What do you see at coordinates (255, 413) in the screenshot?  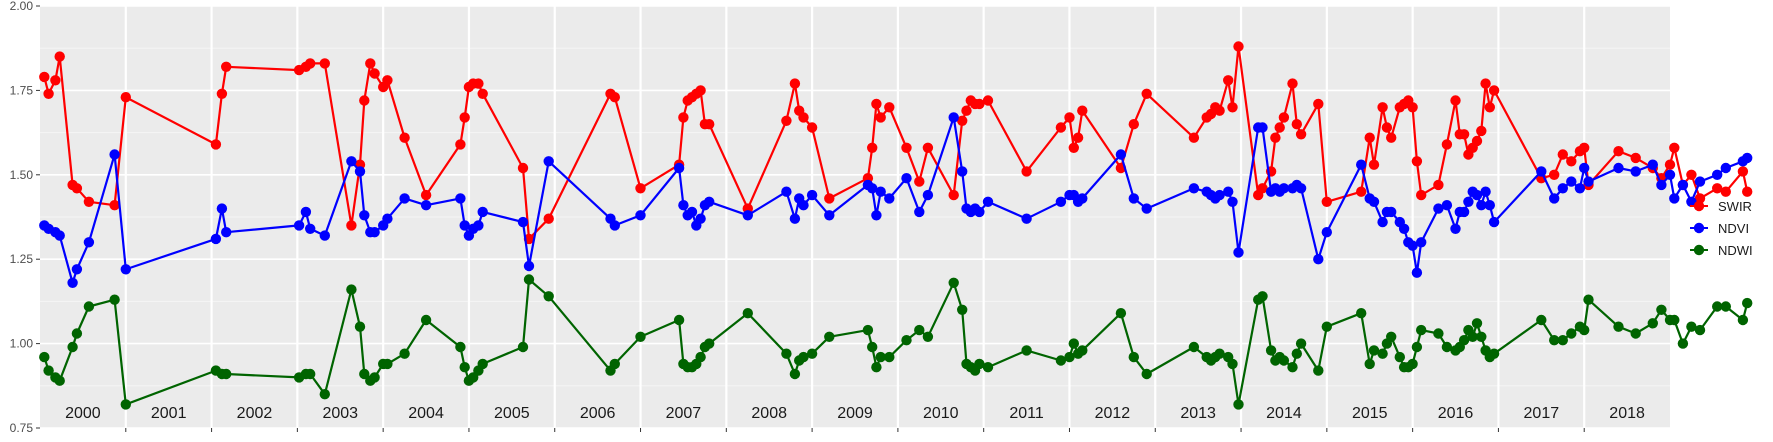 I see `year-label: 2002` at bounding box center [255, 413].